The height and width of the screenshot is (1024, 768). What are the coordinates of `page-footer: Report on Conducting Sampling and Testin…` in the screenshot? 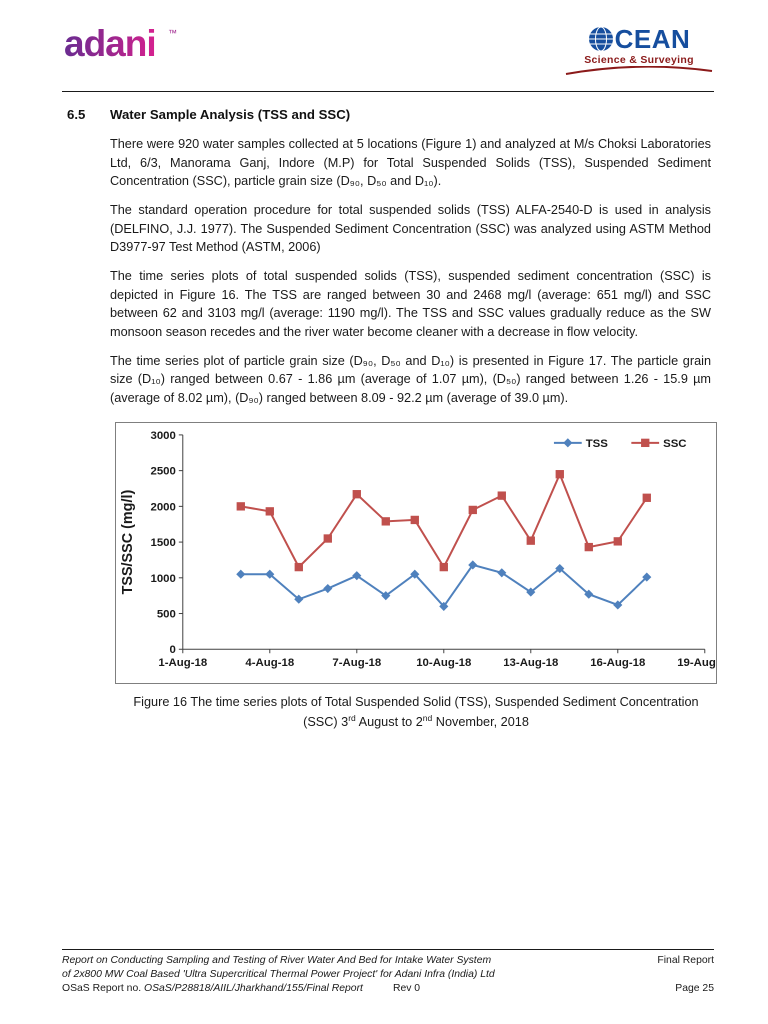 It's located at (388, 972).